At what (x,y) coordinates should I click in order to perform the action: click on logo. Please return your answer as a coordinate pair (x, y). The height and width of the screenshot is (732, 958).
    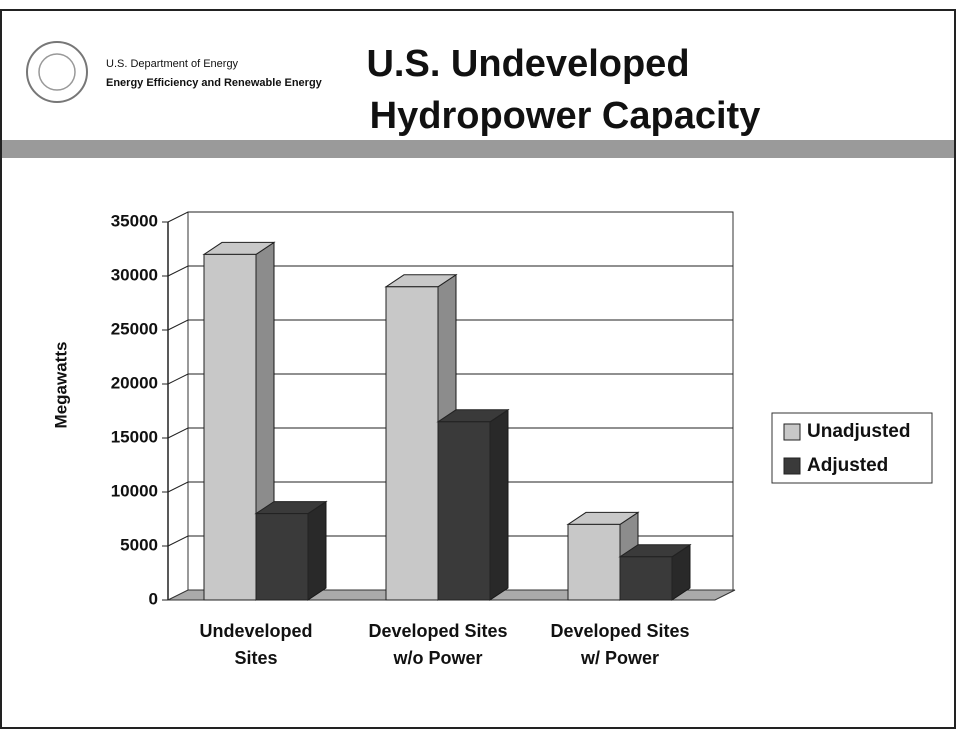
    Looking at the image, I should click on (57, 72).